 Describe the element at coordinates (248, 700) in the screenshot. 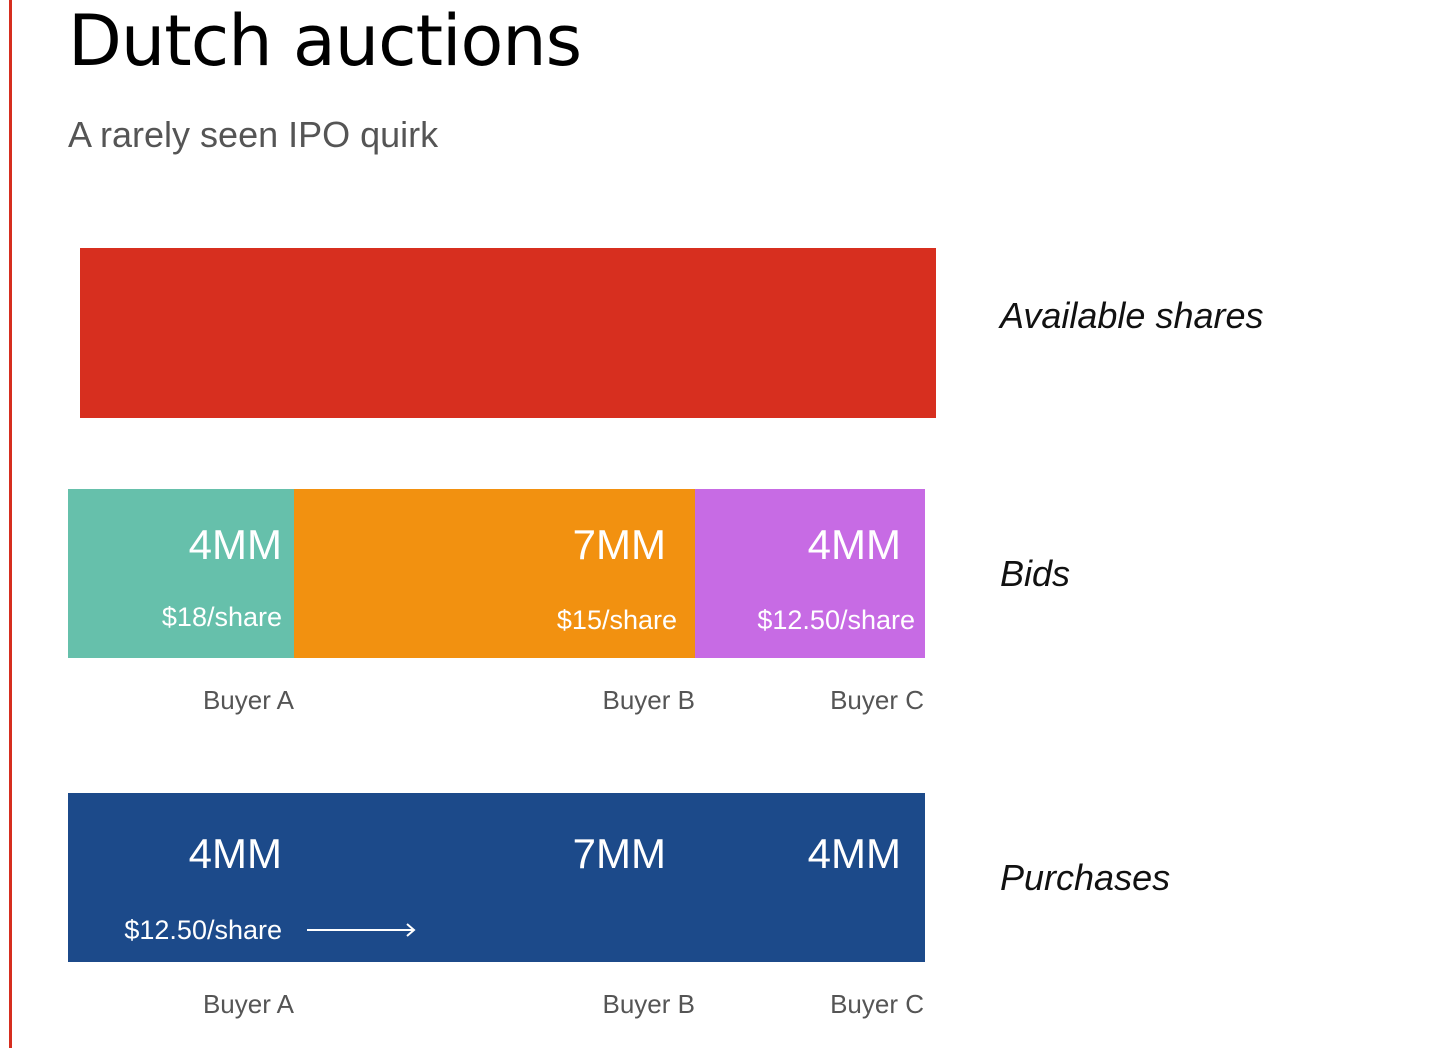

I see `bids-buyer-a-label: Buyer A` at that location.